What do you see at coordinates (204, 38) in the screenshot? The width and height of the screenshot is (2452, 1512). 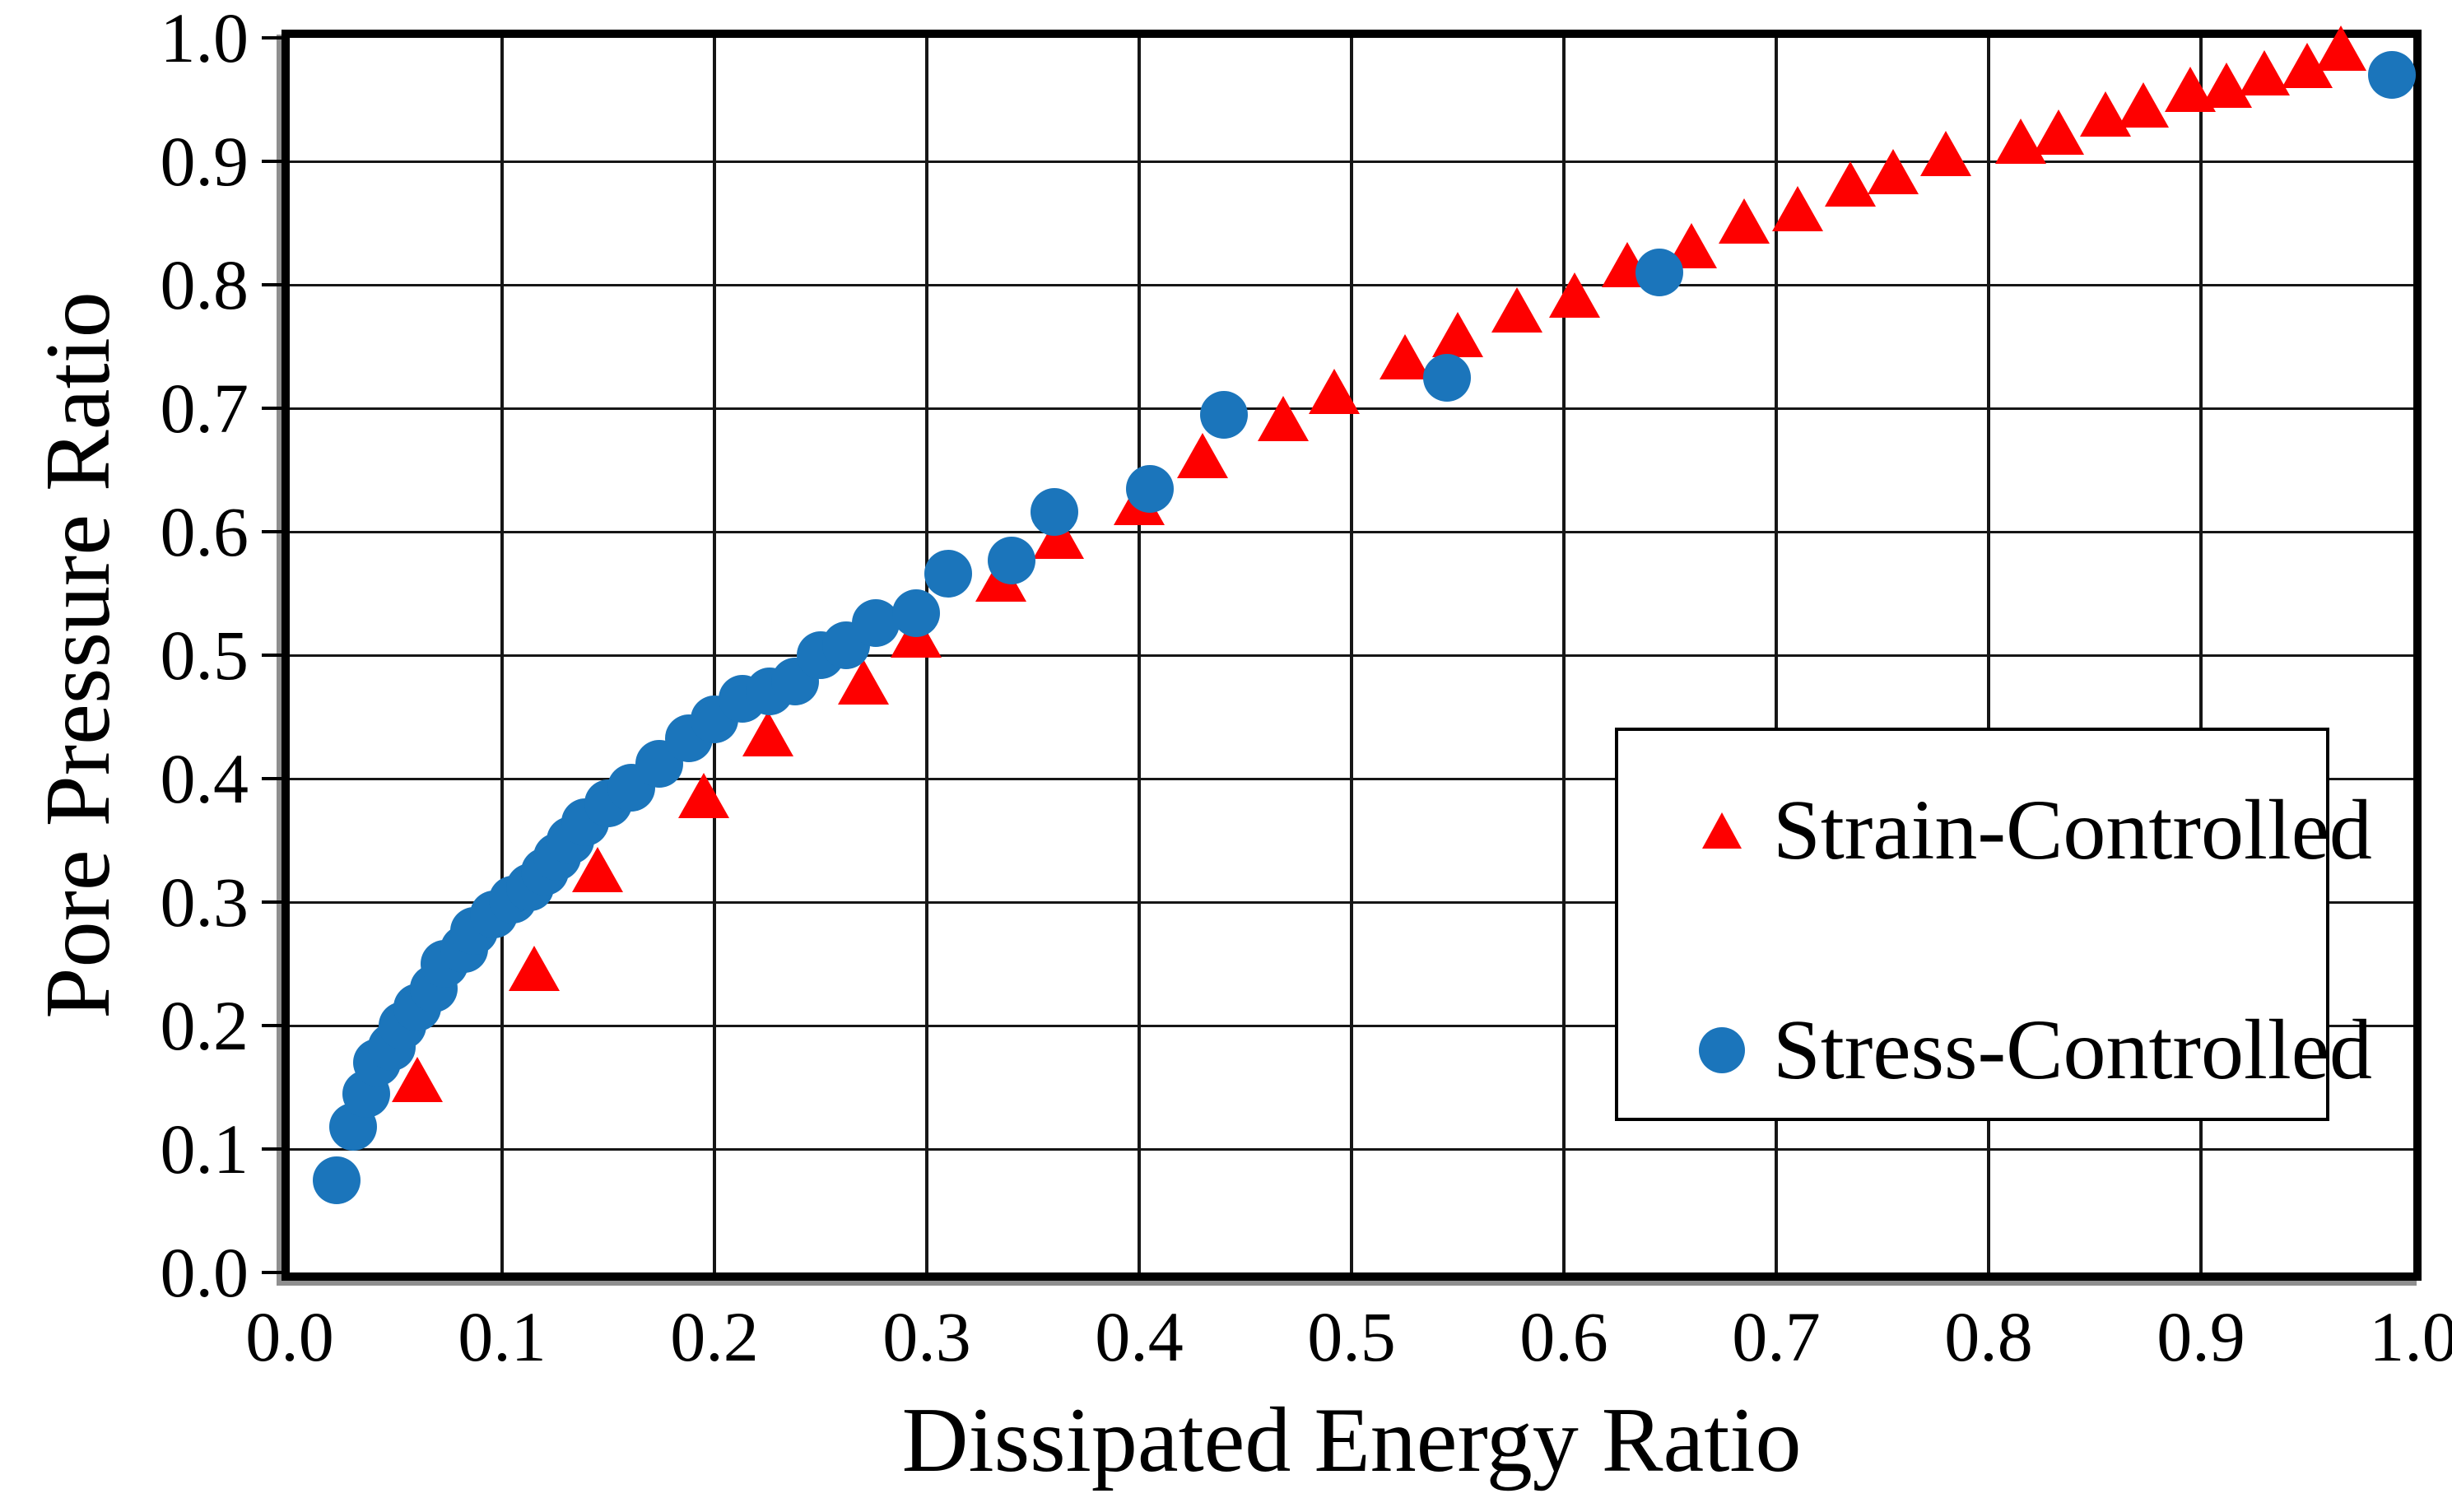 I see `y-tick-label: 1.0` at bounding box center [204, 38].